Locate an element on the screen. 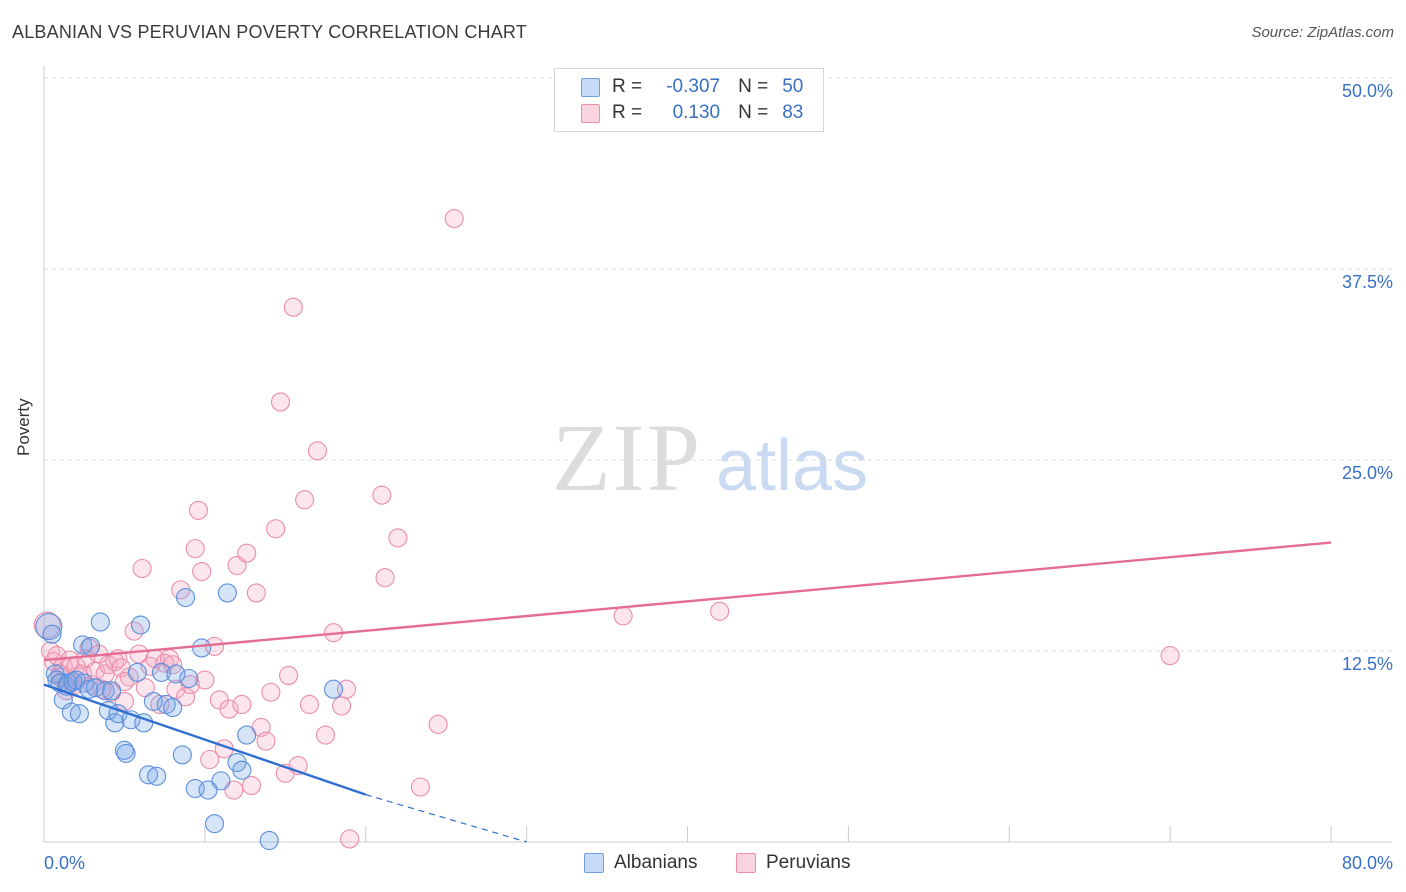 The width and height of the screenshot is (1406, 892). n-value: 50 is located at coordinates (793, 86).